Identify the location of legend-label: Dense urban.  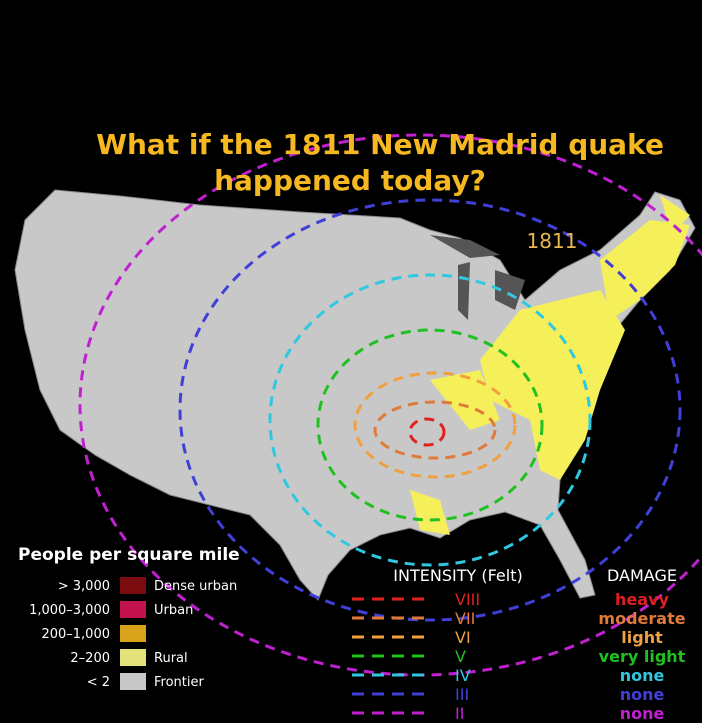
(195, 586).